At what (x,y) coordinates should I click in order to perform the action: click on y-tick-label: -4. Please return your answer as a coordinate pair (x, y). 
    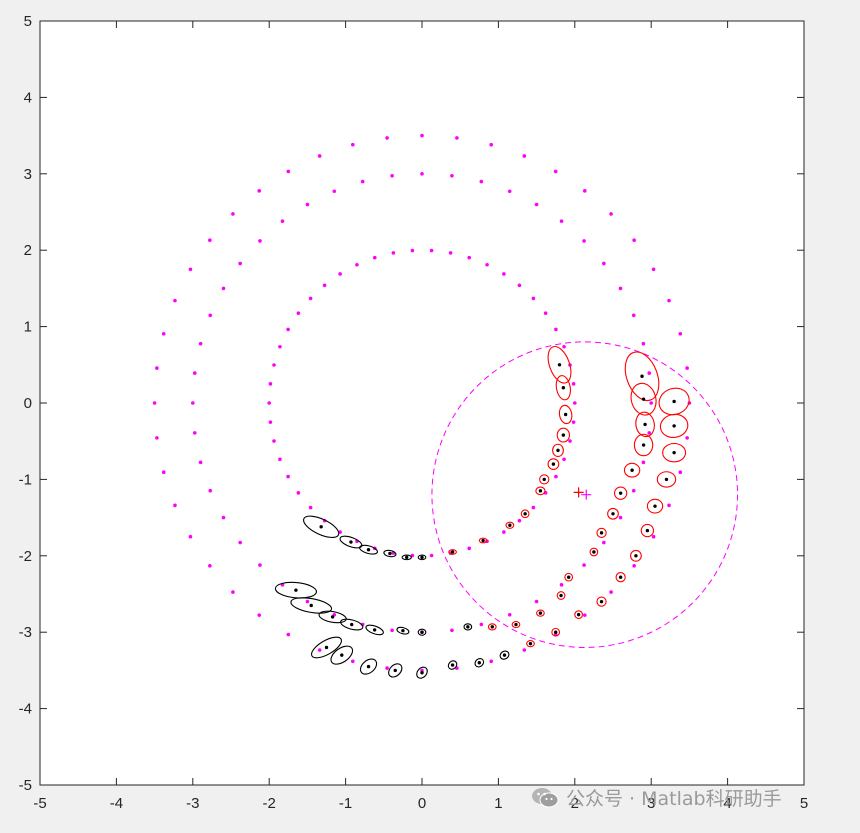
    Looking at the image, I should click on (25, 709).